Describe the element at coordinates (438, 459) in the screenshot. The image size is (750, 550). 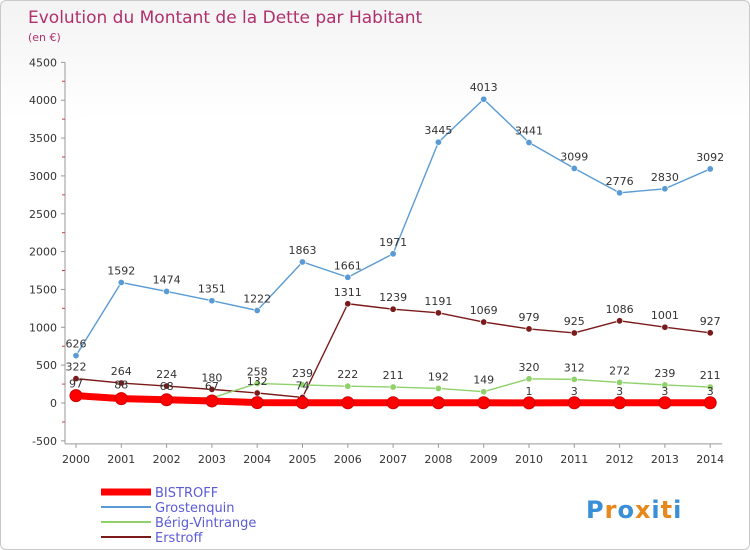
I see `x-tick-label: 2008` at that location.